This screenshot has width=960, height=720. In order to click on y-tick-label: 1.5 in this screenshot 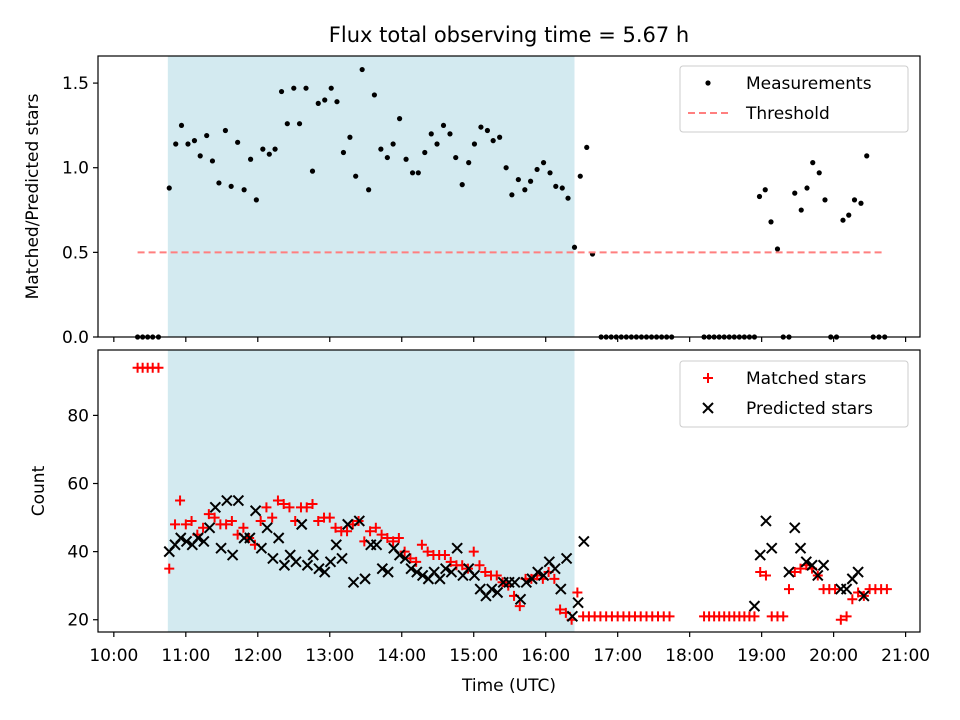, I will do `click(75, 84)`.